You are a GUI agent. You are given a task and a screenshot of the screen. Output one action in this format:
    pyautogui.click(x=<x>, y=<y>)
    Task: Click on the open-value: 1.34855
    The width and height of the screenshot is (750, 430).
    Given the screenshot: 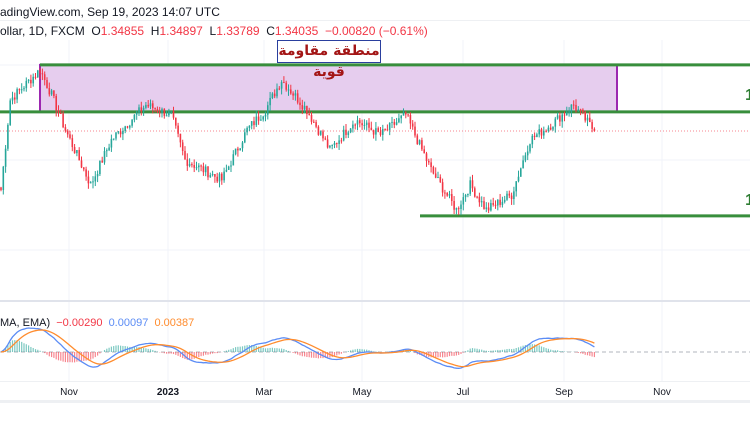 What is the action you would take?
    pyautogui.click(x=122, y=31)
    